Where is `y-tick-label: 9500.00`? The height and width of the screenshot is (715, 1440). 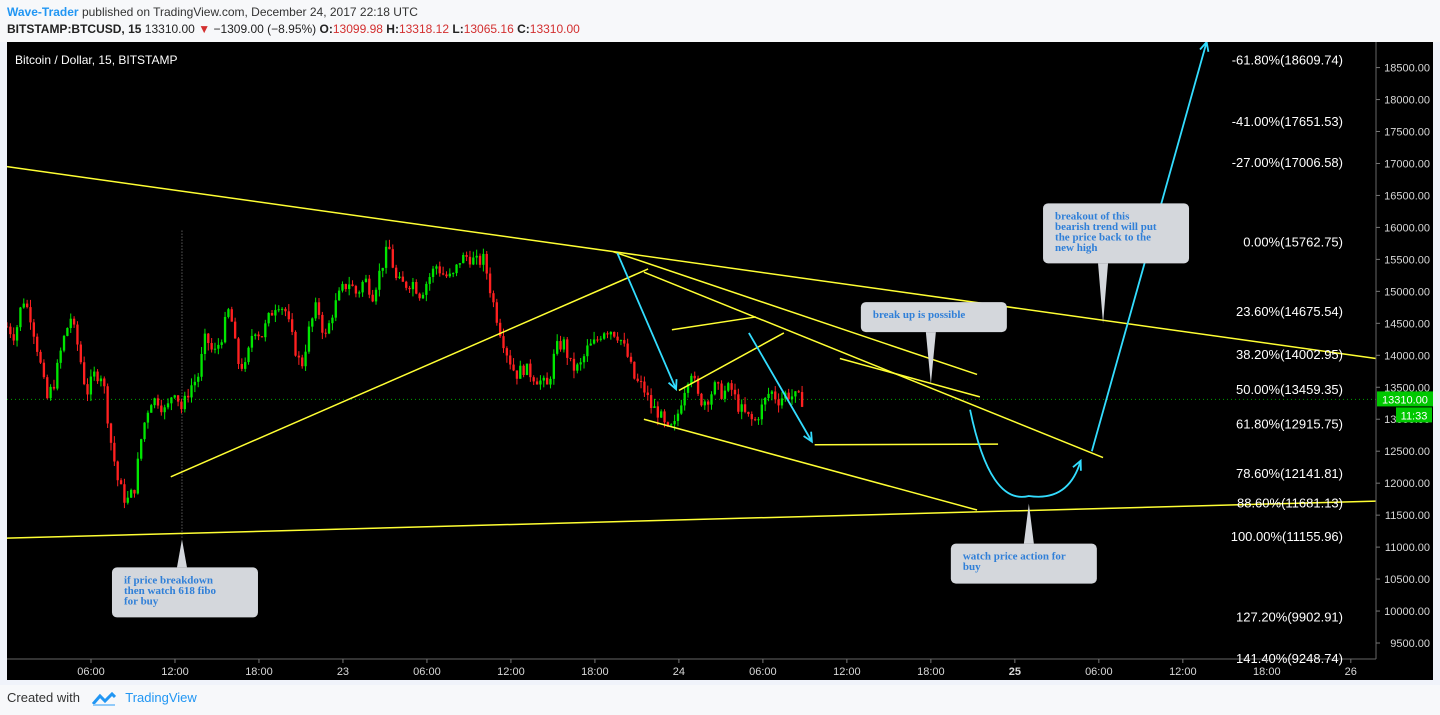
y-tick-label: 9500.00 is located at coordinates (1410, 644).